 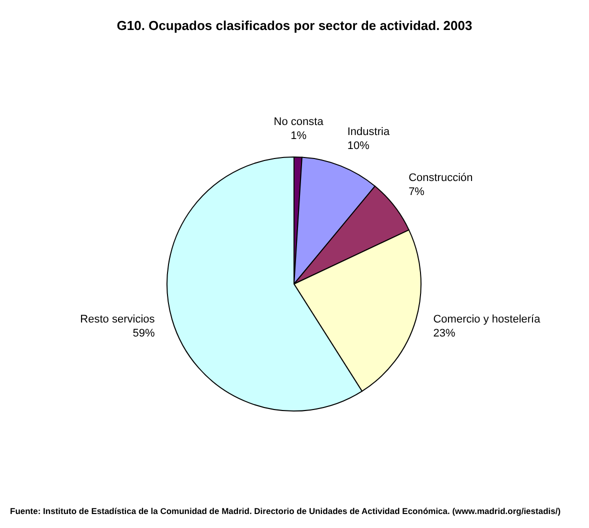 What do you see at coordinates (368, 132) in the screenshot?
I see `slice-label: Industria` at bounding box center [368, 132].